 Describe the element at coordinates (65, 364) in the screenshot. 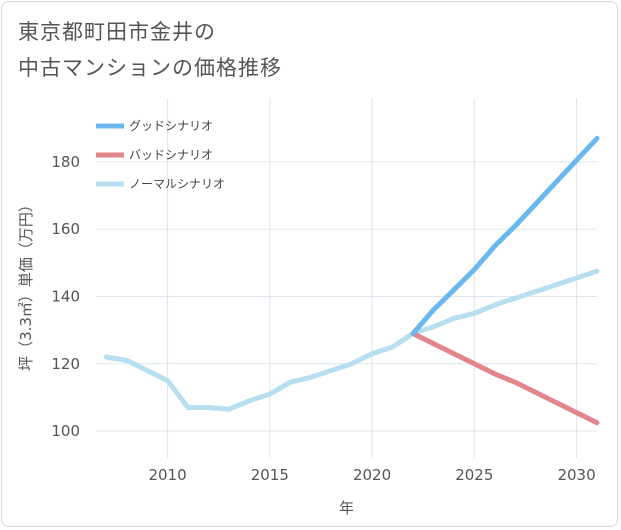

I see `y-tick-label: 120` at that location.